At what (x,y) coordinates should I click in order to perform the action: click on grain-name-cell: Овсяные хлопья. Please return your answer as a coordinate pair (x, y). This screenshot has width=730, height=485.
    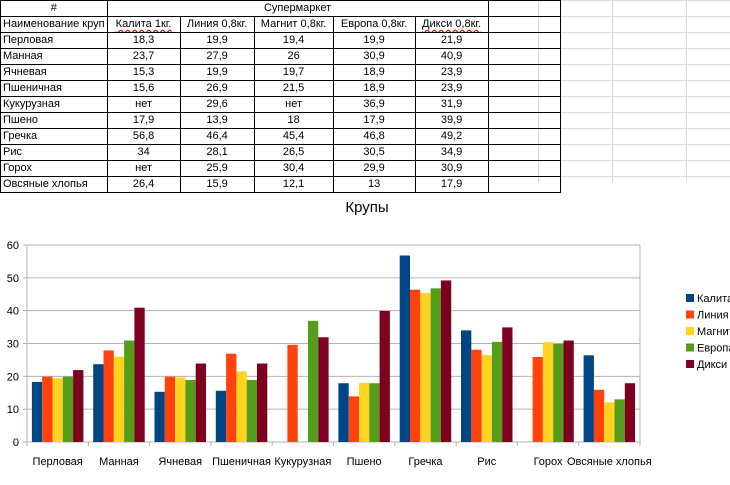
    Looking at the image, I should click on (54, 184).